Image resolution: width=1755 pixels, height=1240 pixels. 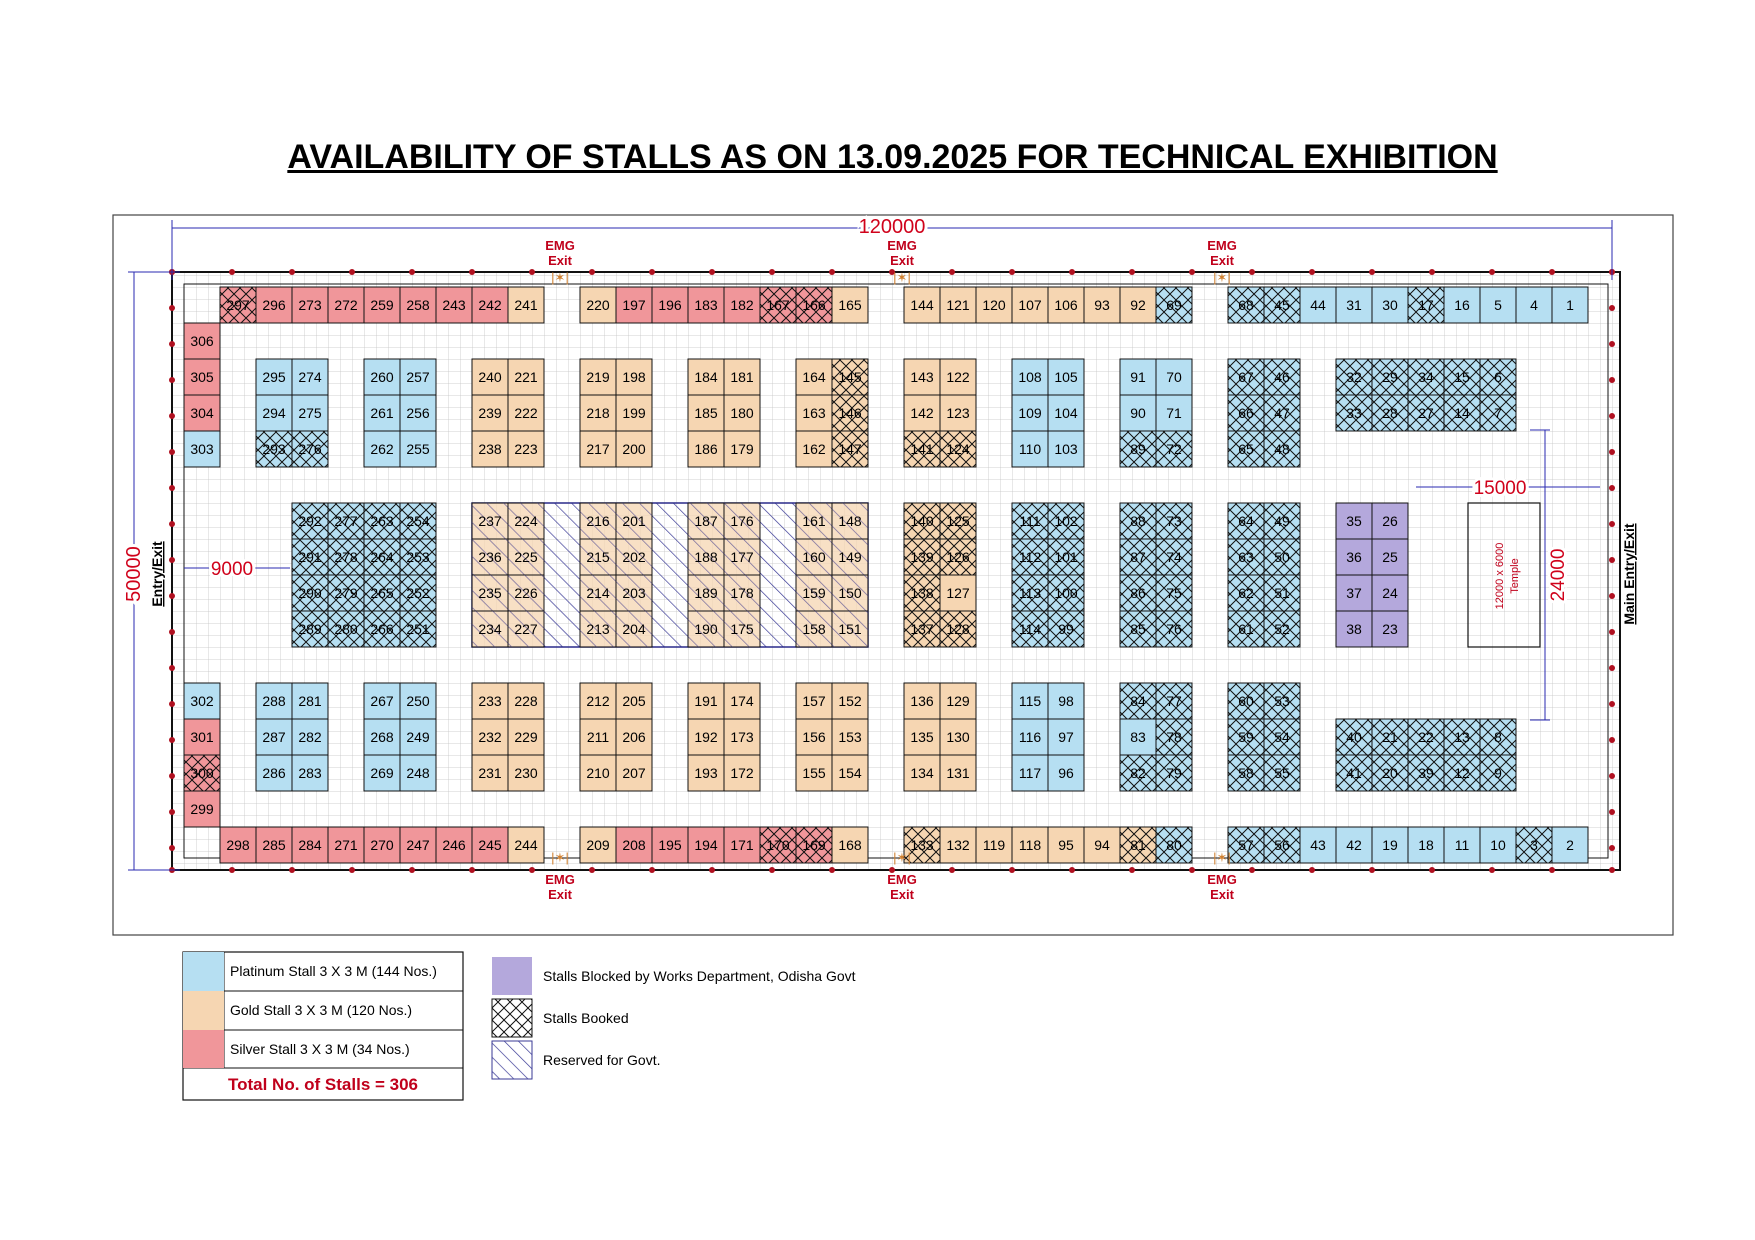 I want to click on stall-22: 22, so click(x=1426, y=737).